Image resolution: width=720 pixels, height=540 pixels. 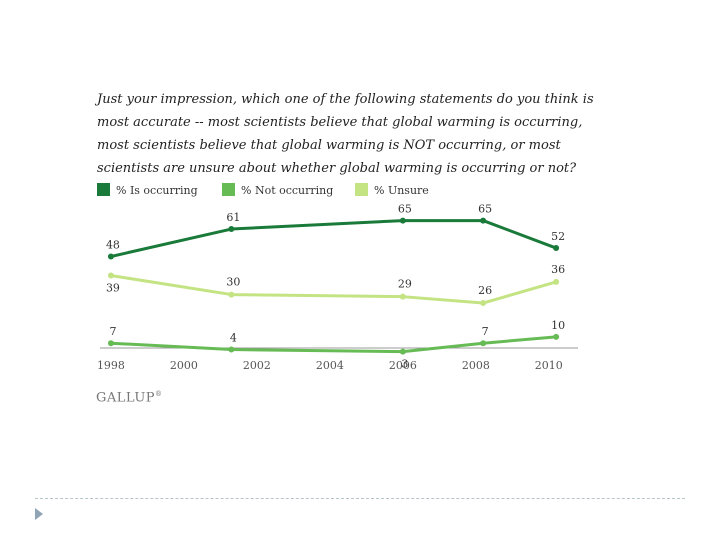 What do you see at coordinates (361, 189) in the screenshot?
I see `legend-swatch-unsure` at bounding box center [361, 189].